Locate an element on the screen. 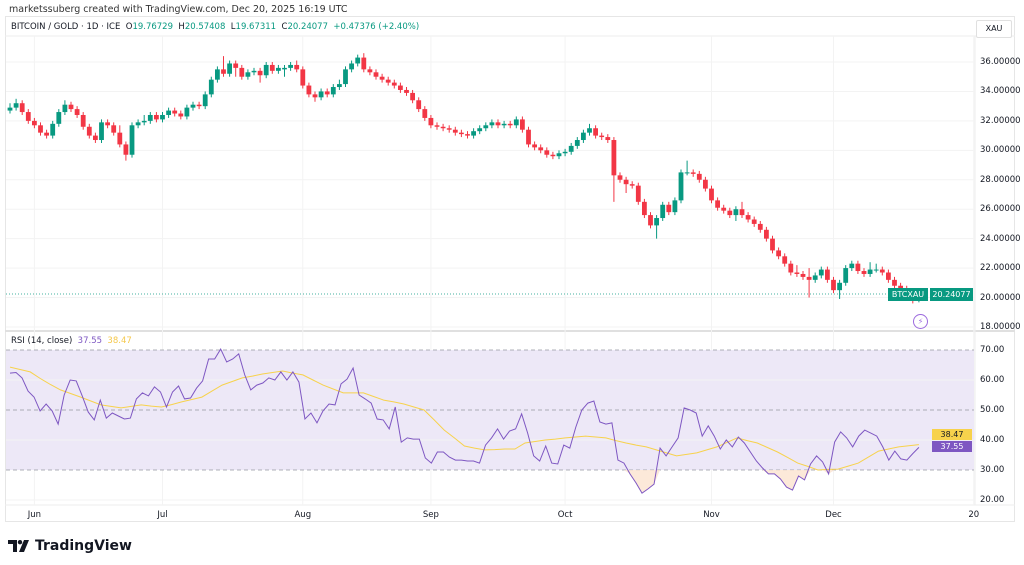 This screenshot has height=565, width=1024. symbol-title: BITCOIN / GOLD · 1D · ICE is located at coordinates (66, 27).